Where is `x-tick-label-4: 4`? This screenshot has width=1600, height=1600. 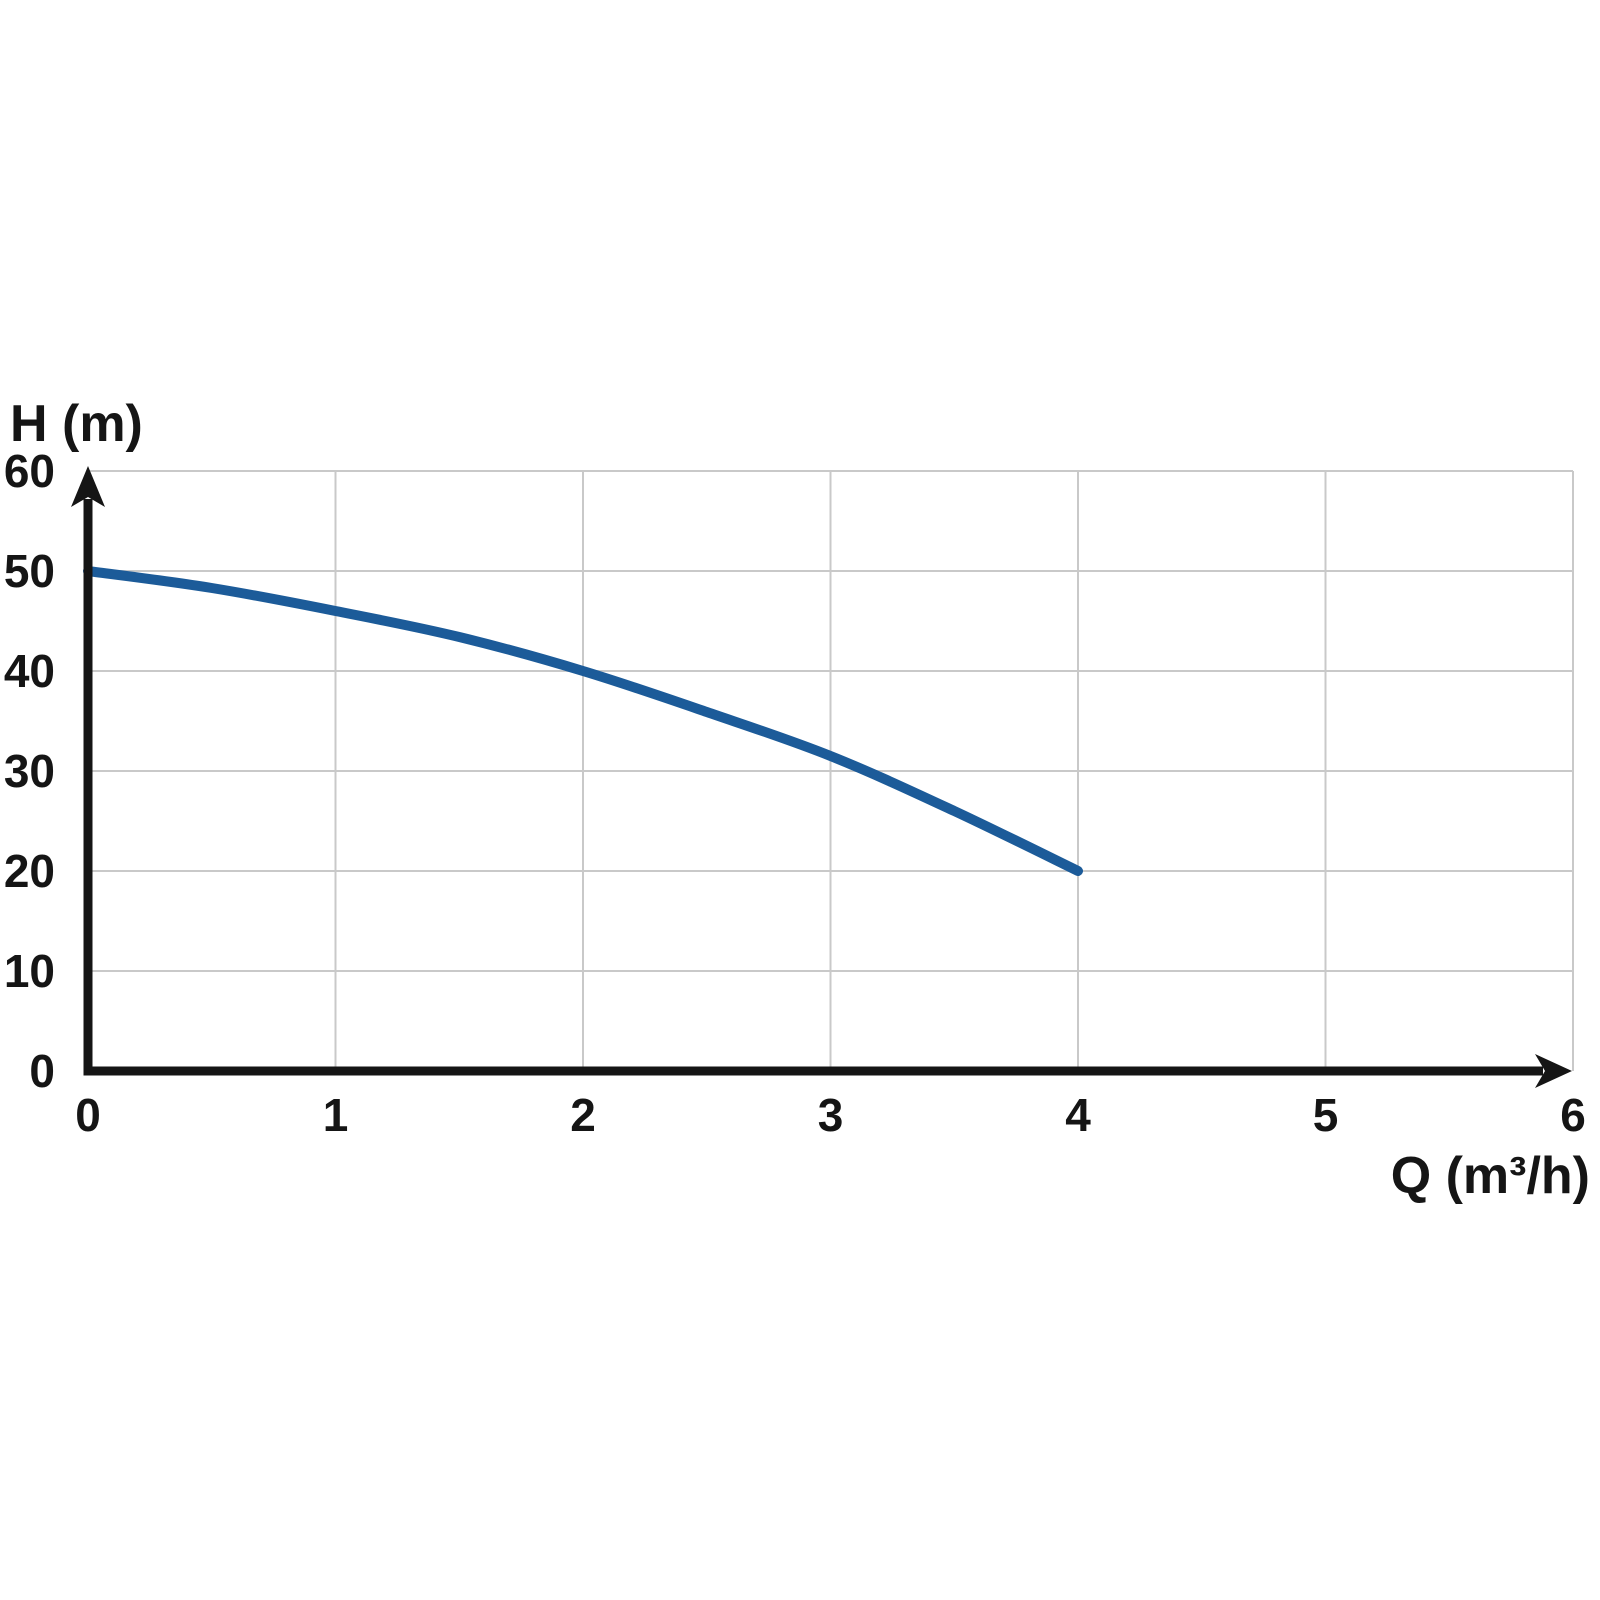 x-tick-label-4: 4 is located at coordinates (1078, 1115).